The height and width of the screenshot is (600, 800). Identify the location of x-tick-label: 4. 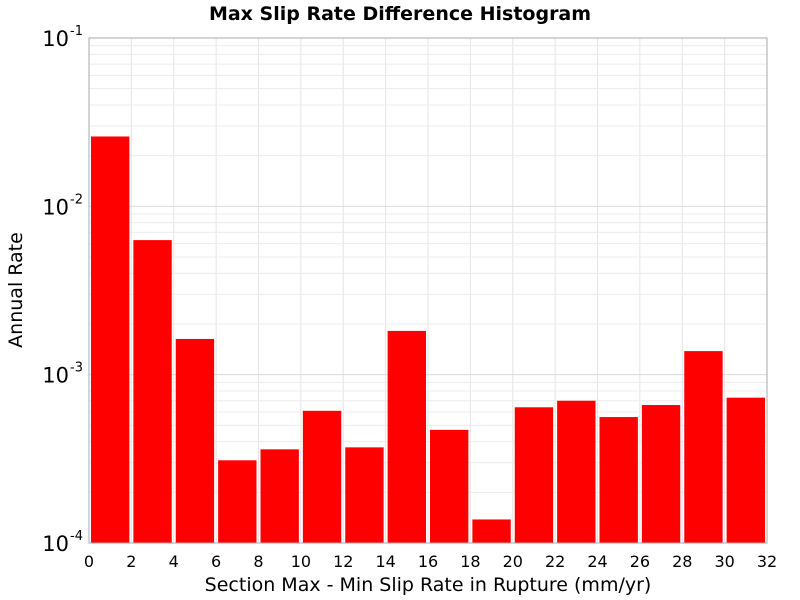
(174, 561).